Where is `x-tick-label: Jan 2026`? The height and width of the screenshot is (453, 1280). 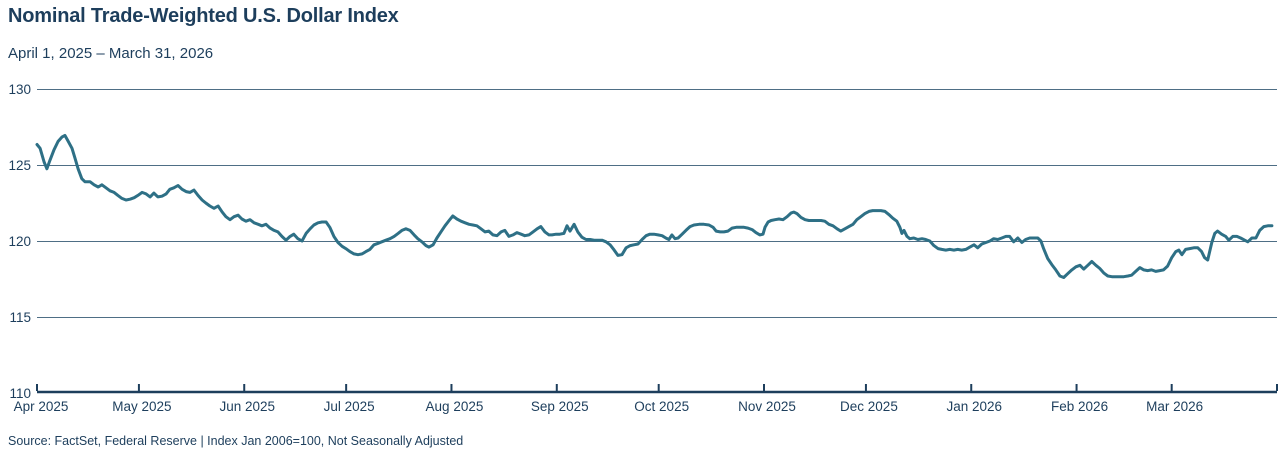
x-tick-label: Jan 2026 is located at coordinates (974, 406).